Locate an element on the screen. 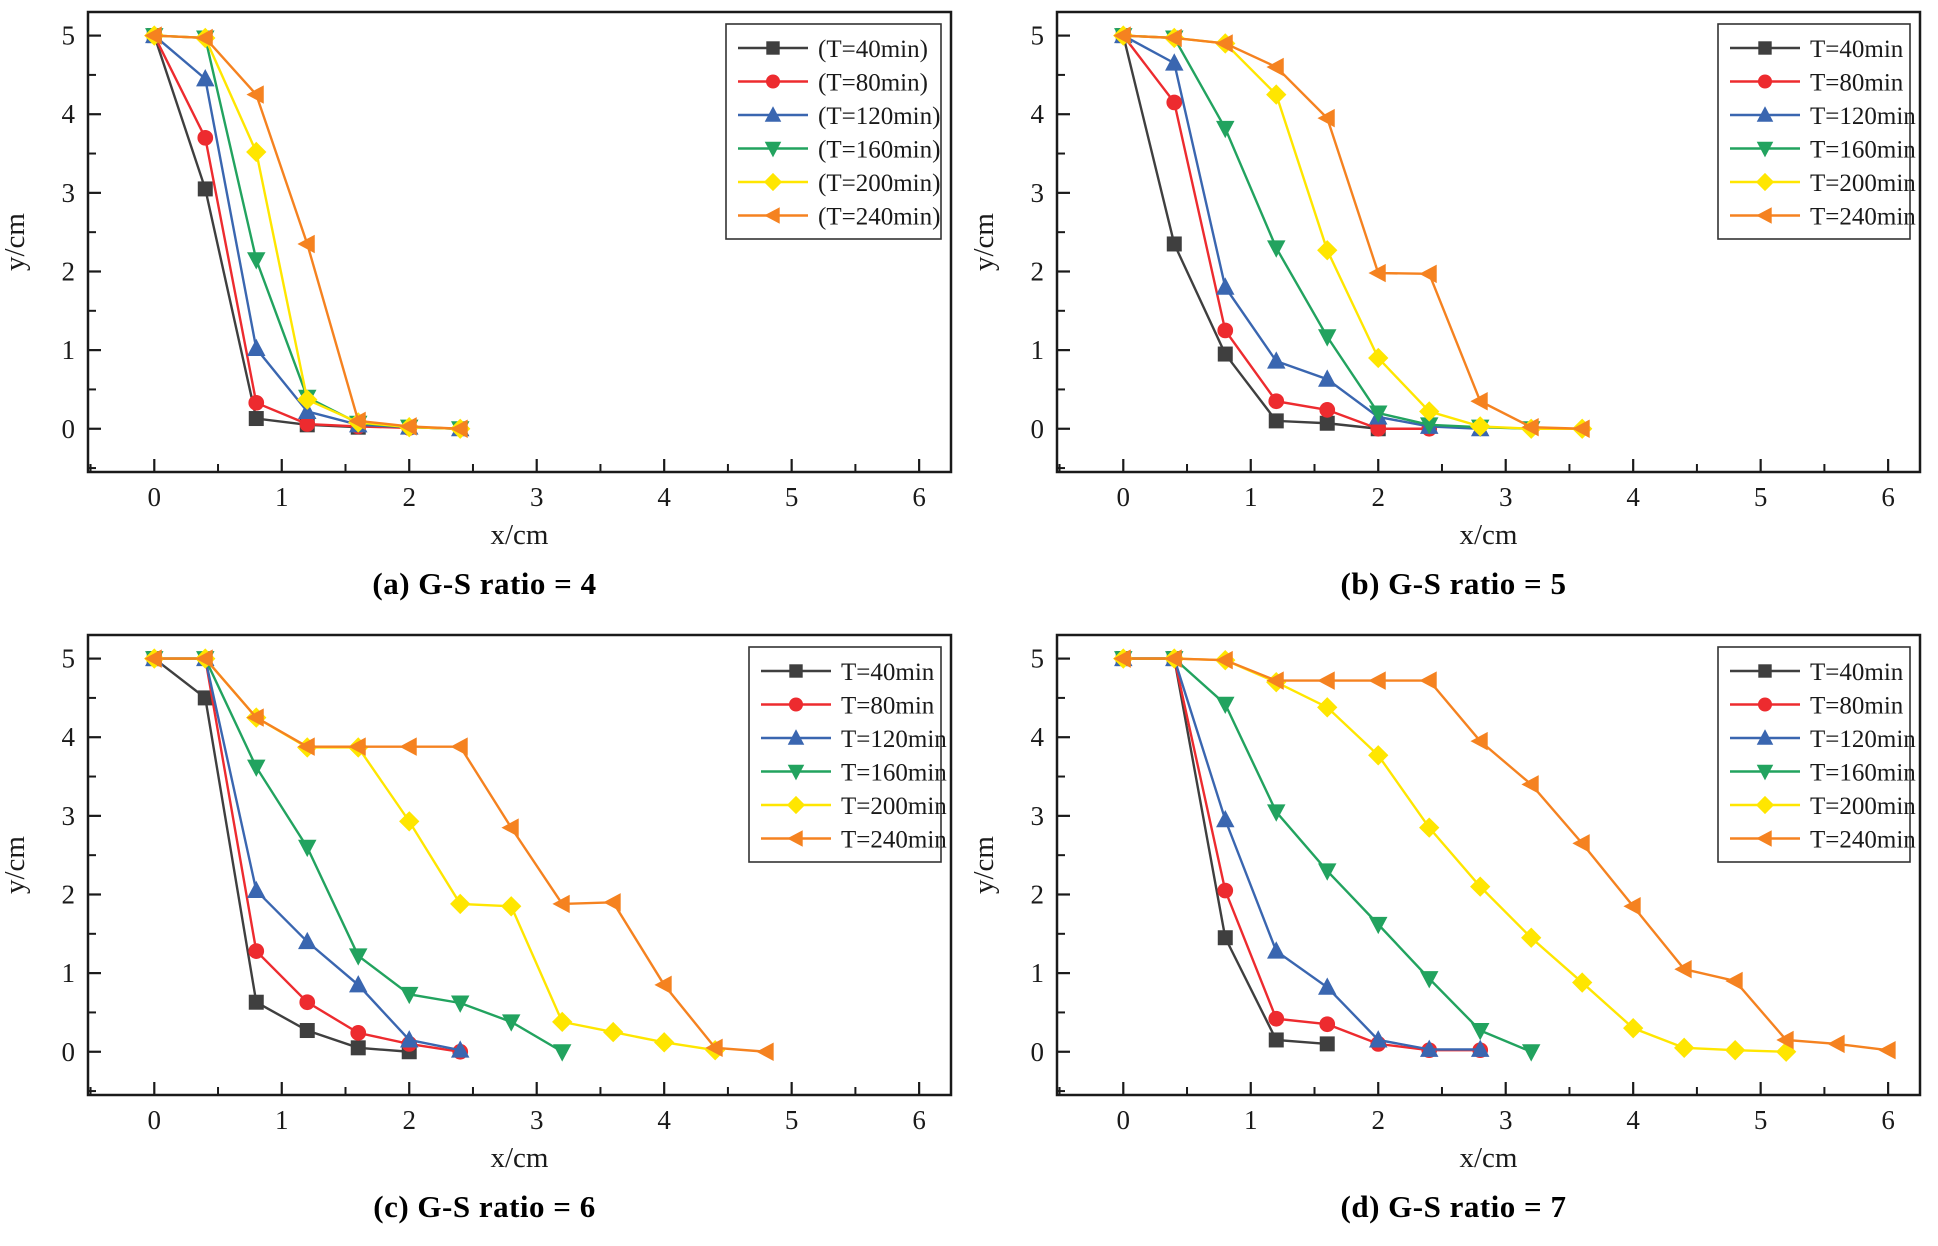 Image resolution: width=1938 pixels, height=1246 pixels. legend-label: T=80min is located at coordinates (1857, 706).